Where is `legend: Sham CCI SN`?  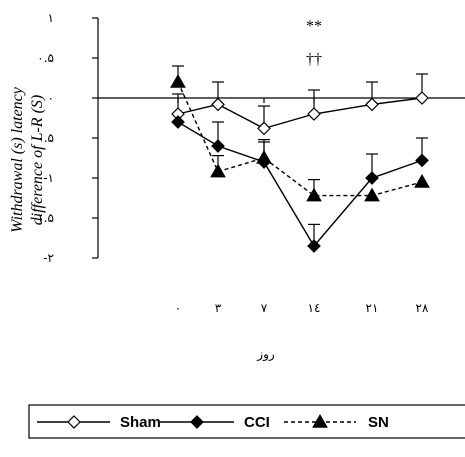
legend: Sham CCI SN is located at coordinates (246, 421).